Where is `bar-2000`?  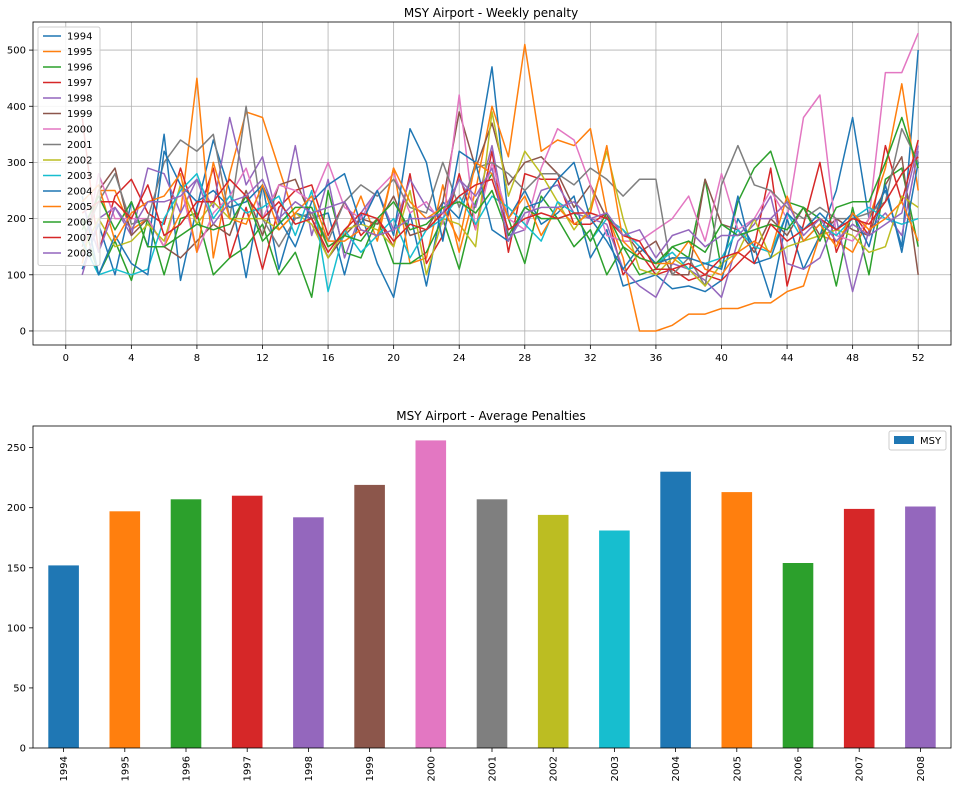
bar-2000 is located at coordinates (431, 594).